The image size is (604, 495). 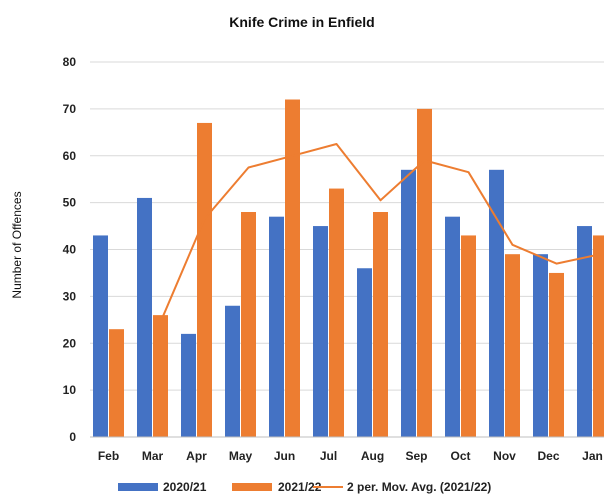 I want to click on x-tick-label: Jun, so click(x=284, y=456).